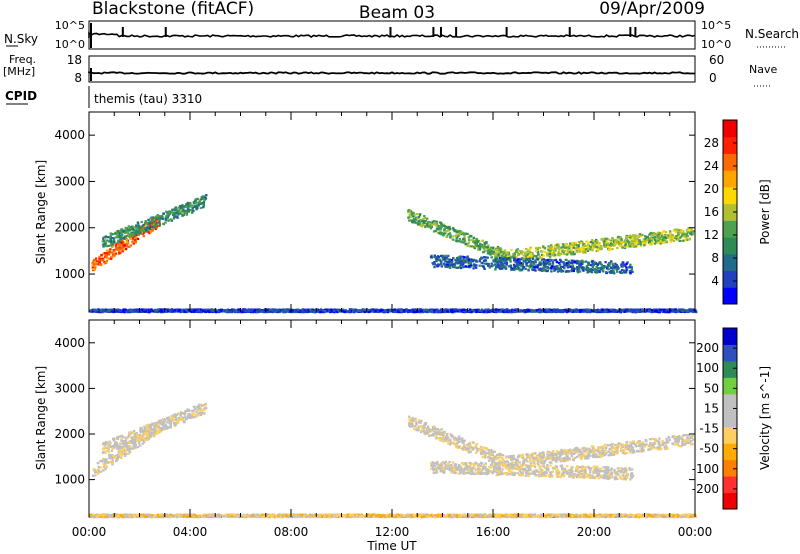  What do you see at coordinates (765, 211) in the screenshot?
I see `power-colorbar-label: Power [dB]` at bounding box center [765, 211].